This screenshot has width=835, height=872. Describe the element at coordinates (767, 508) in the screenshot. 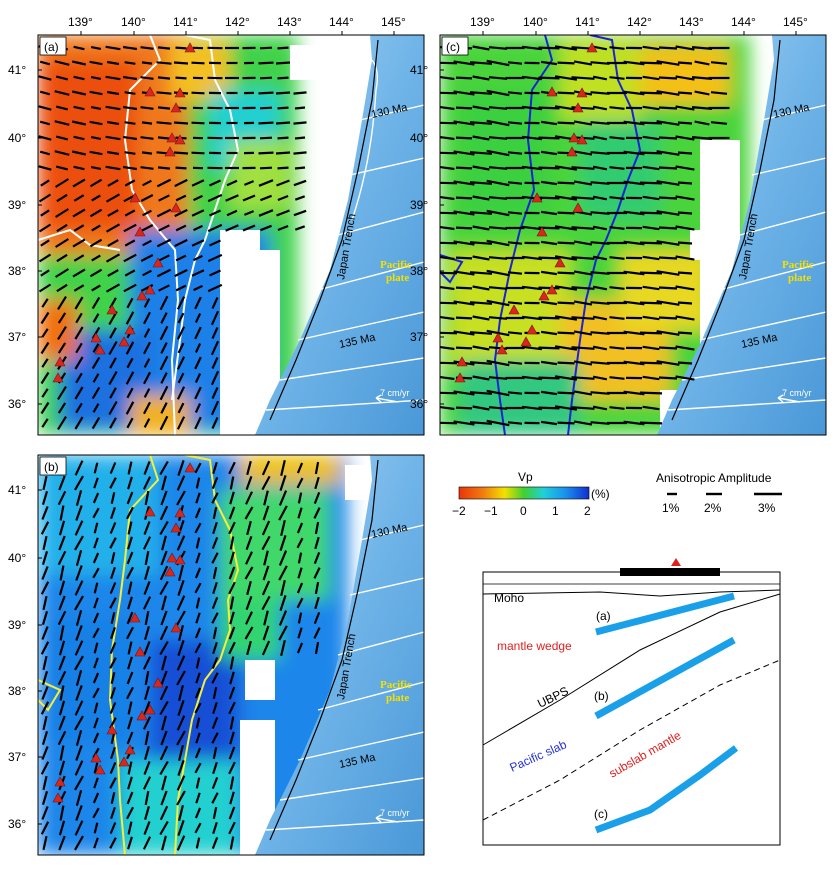

I see `anisotropy-label-3pct: 3%` at that location.